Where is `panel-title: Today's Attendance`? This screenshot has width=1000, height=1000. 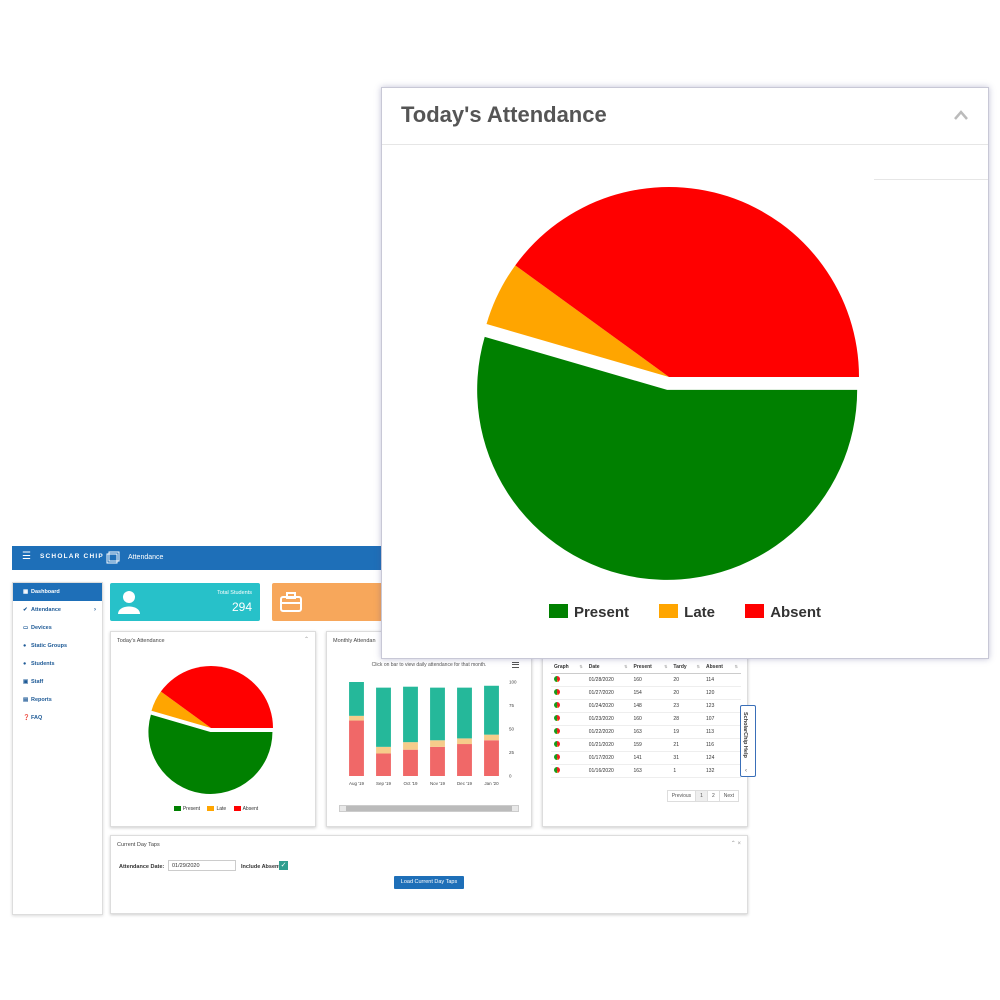
panel-title: Today's Attendance is located at coordinates (141, 641).